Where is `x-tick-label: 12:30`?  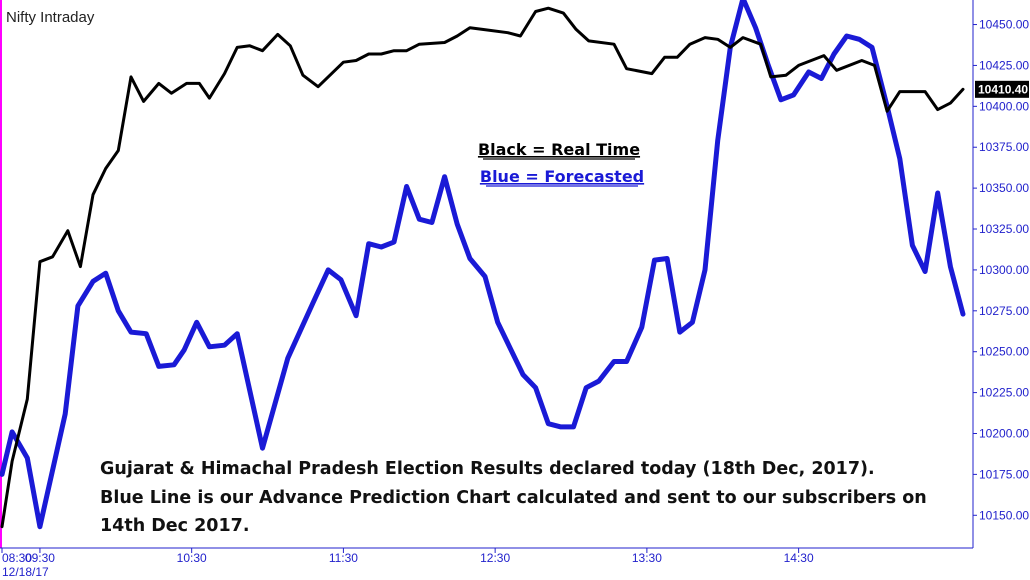
x-tick-label: 12:30 is located at coordinates (495, 558).